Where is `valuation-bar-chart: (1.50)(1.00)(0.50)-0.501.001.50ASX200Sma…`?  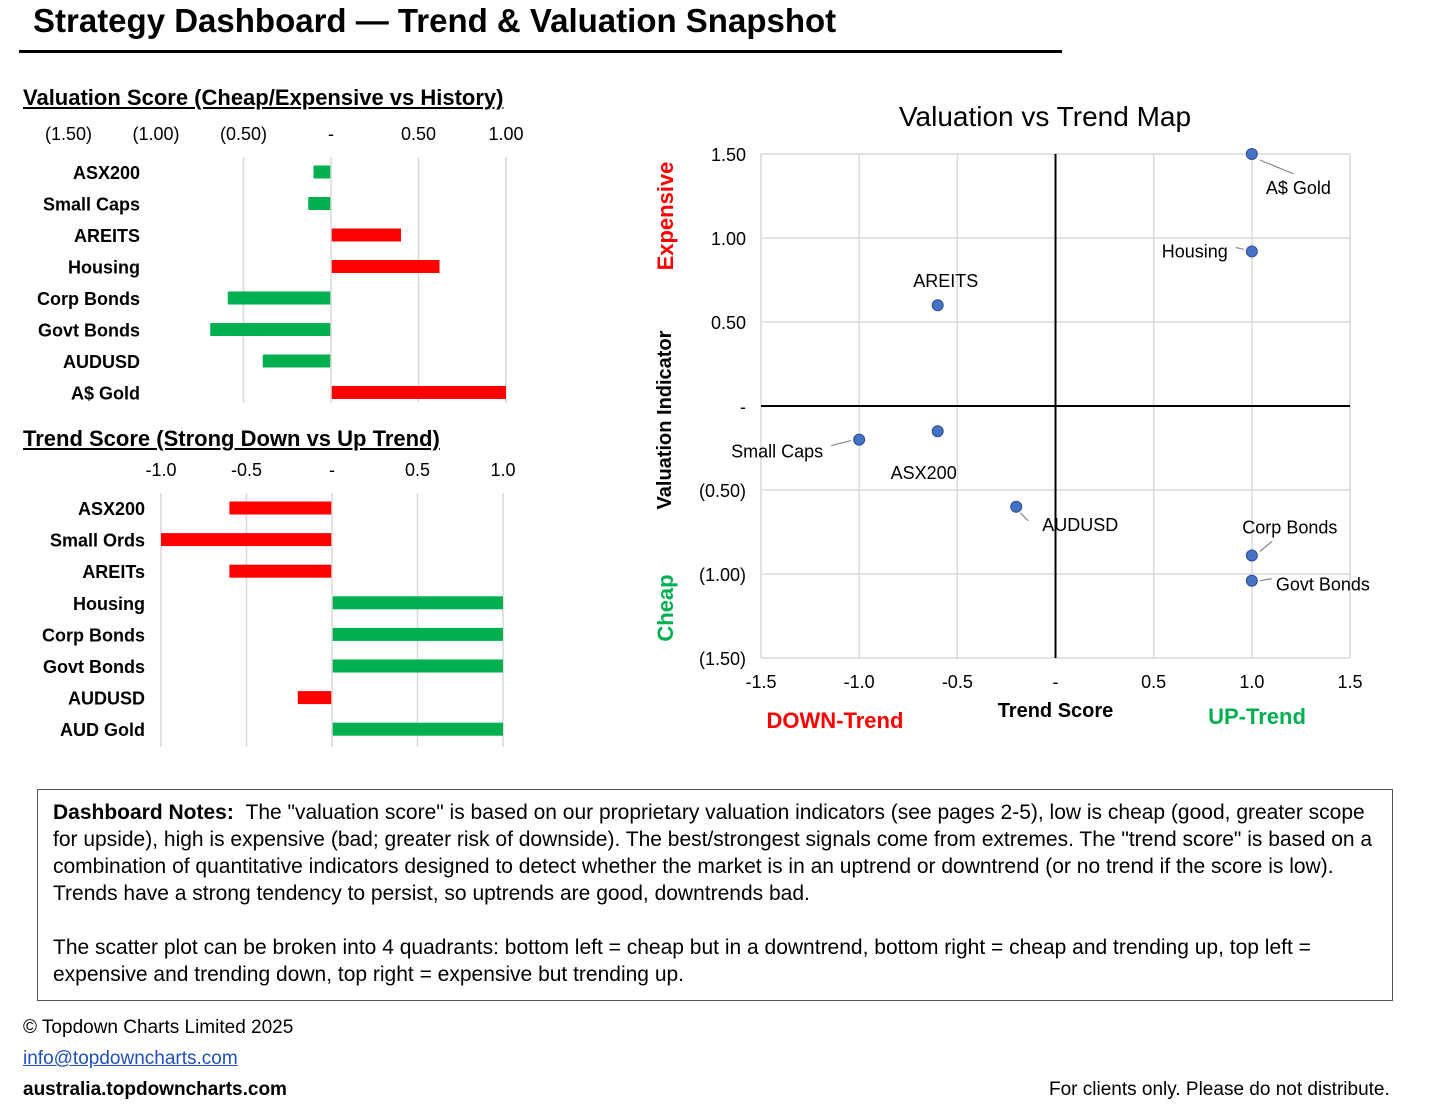 valuation-bar-chart: (1.50)(1.00)(0.50)-0.501.001.50ASX200Sma… is located at coordinates (280, 264).